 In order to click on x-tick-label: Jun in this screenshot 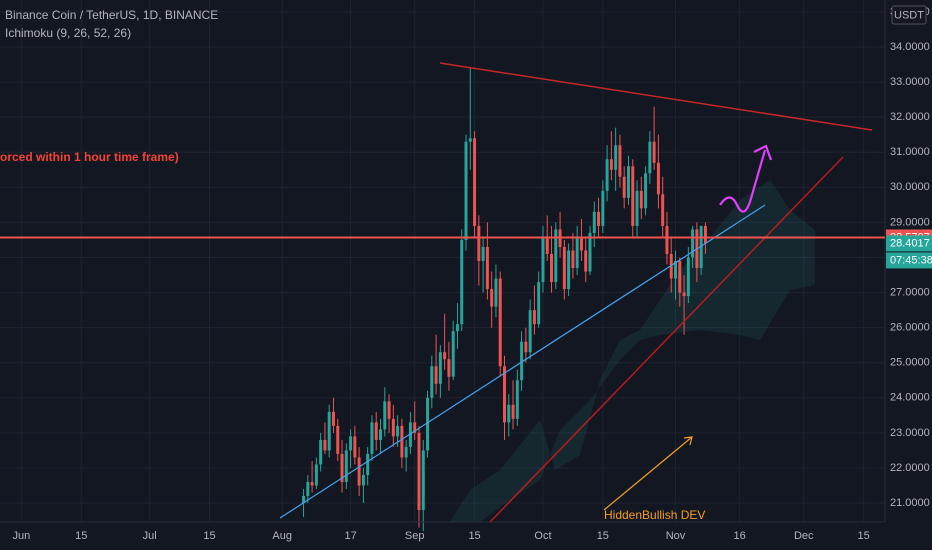, I will do `click(22, 536)`.